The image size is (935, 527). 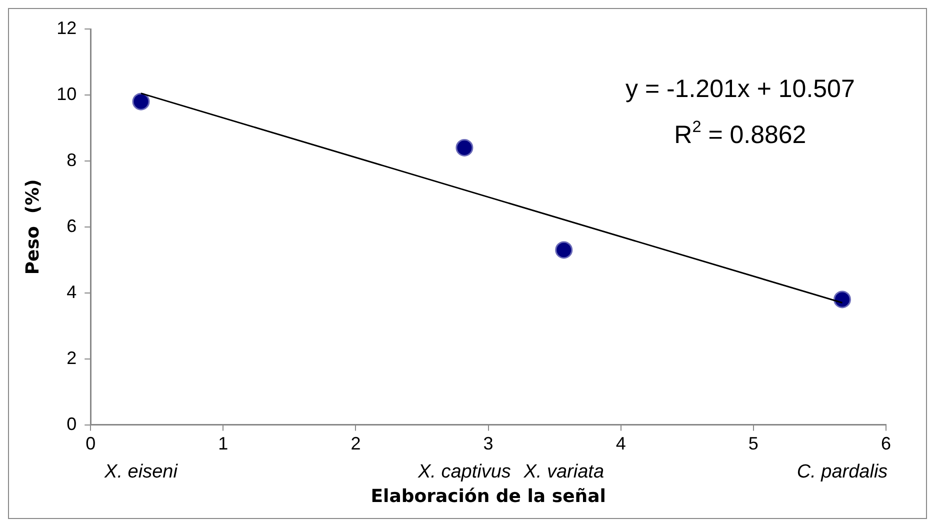 I want to click on x-tick-label: 6, so click(x=886, y=444).